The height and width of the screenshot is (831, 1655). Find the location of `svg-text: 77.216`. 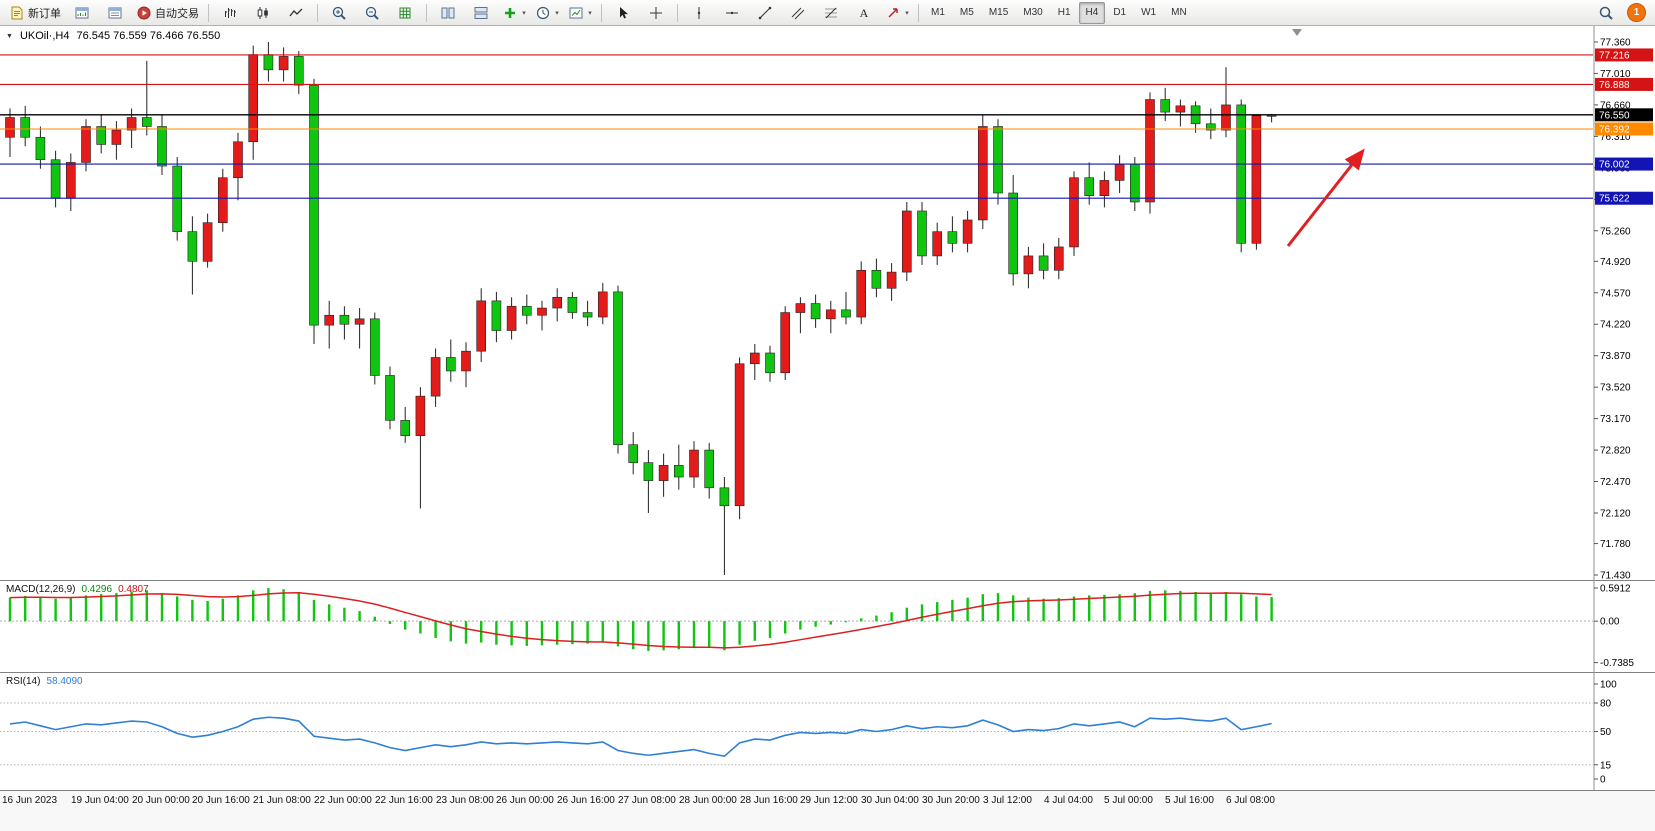

svg-text: 77.216 is located at coordinates (1614, 55).